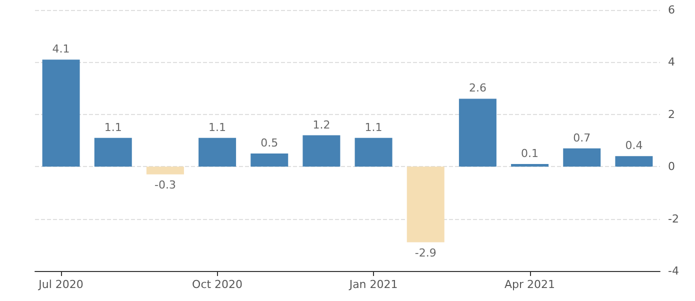 The image size is (695, 301). What do you see at coordinates (61, 284) in the screenshot?
I see `x-tick-label: Jul 2020` at bounding box center [61, 284].